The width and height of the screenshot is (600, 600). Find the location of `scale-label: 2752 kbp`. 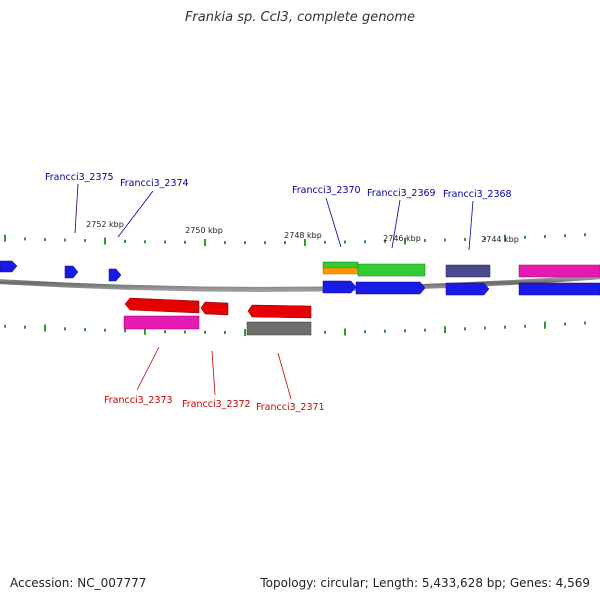

scale-label: 2752 kbp is located at coordinates (105, 224).